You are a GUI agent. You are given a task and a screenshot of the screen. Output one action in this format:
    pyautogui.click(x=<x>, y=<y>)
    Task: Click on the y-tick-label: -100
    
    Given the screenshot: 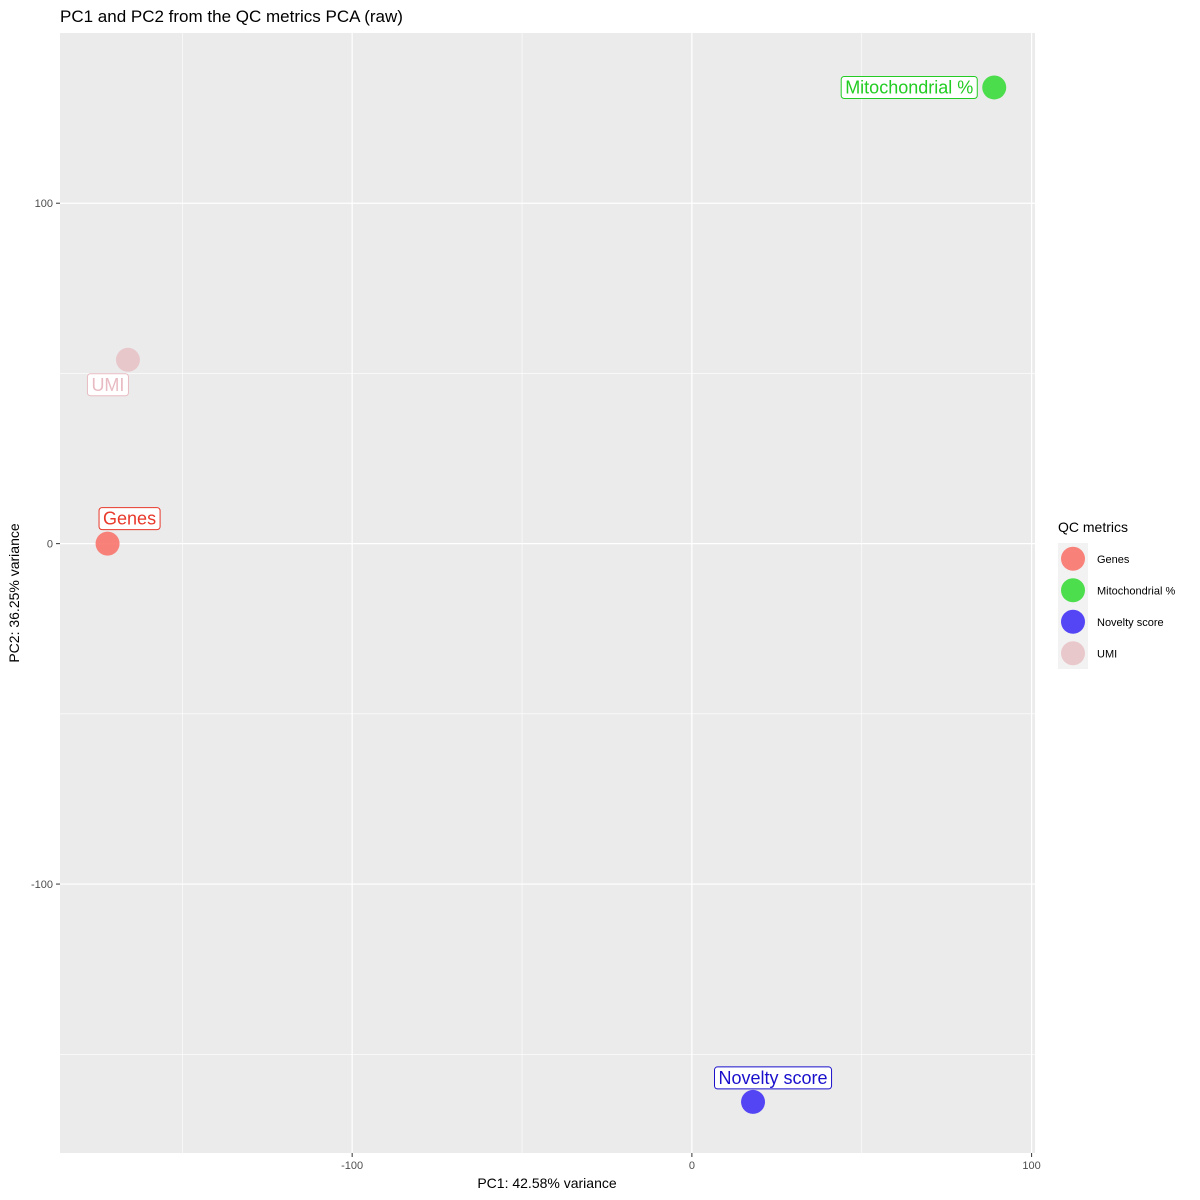 What is the action you would take?
    pyautogui.click(x=42, y=885)
    